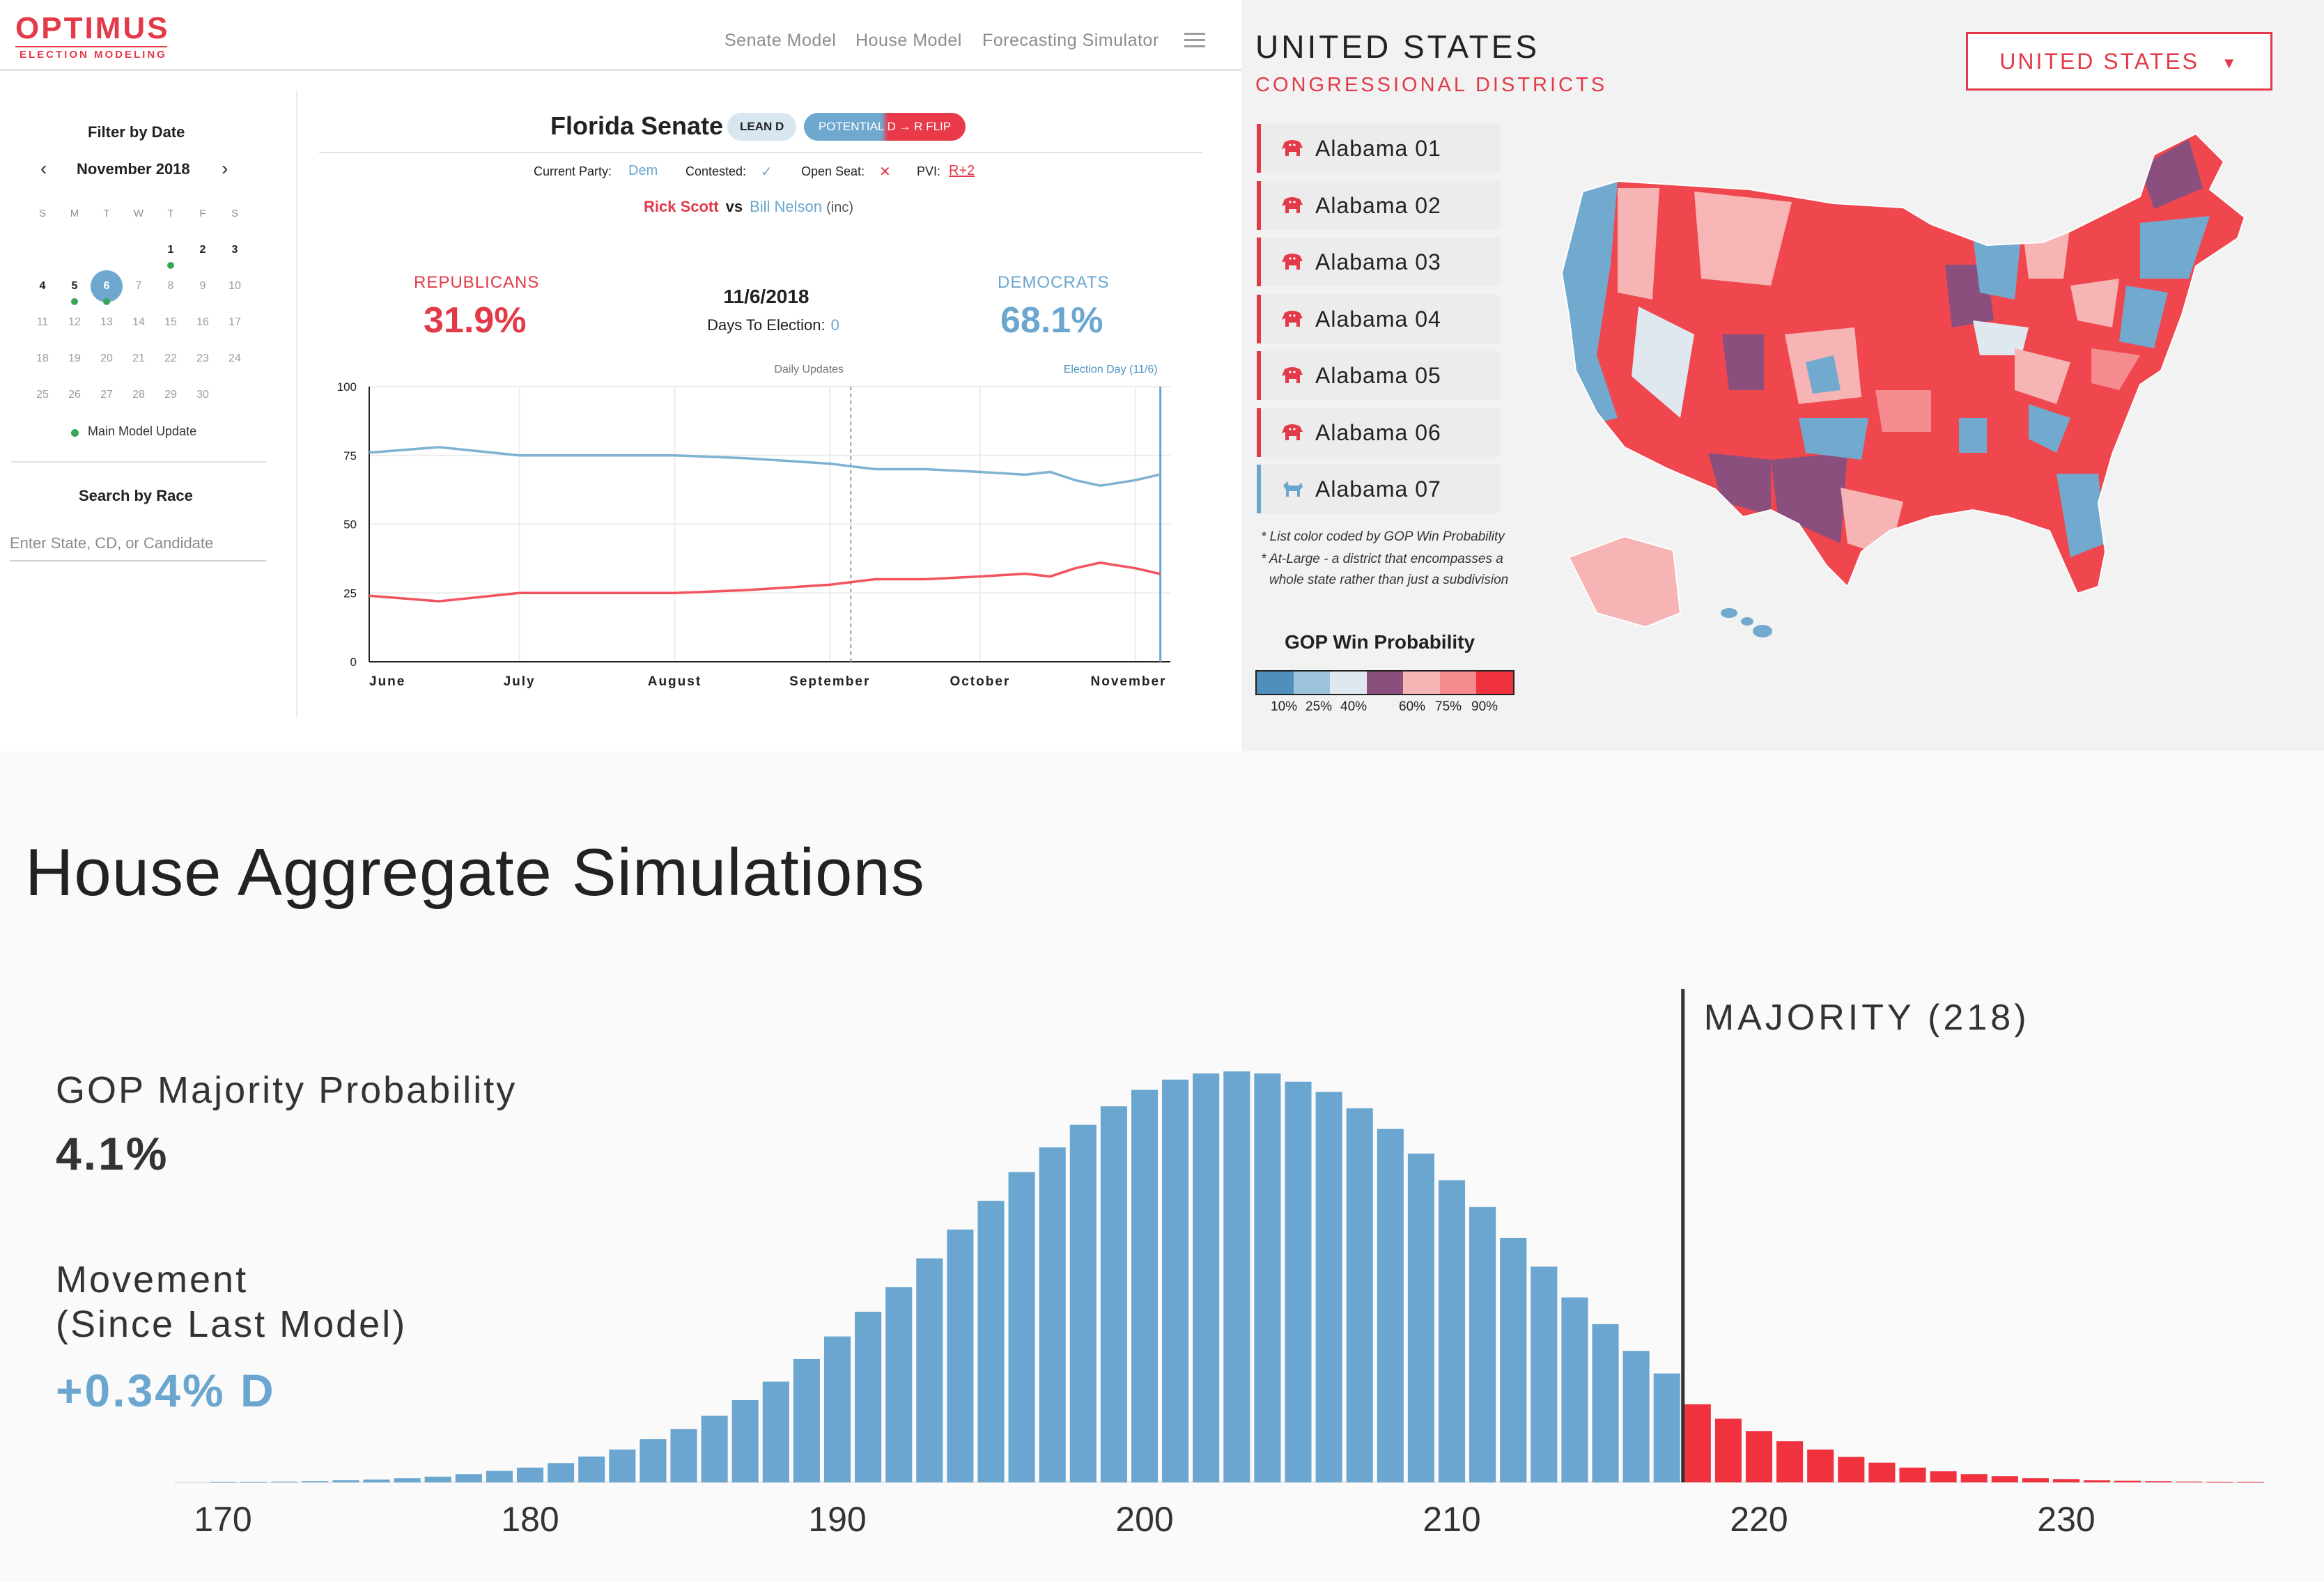  I want to click on calendar-day: 1, so click(170, 250).